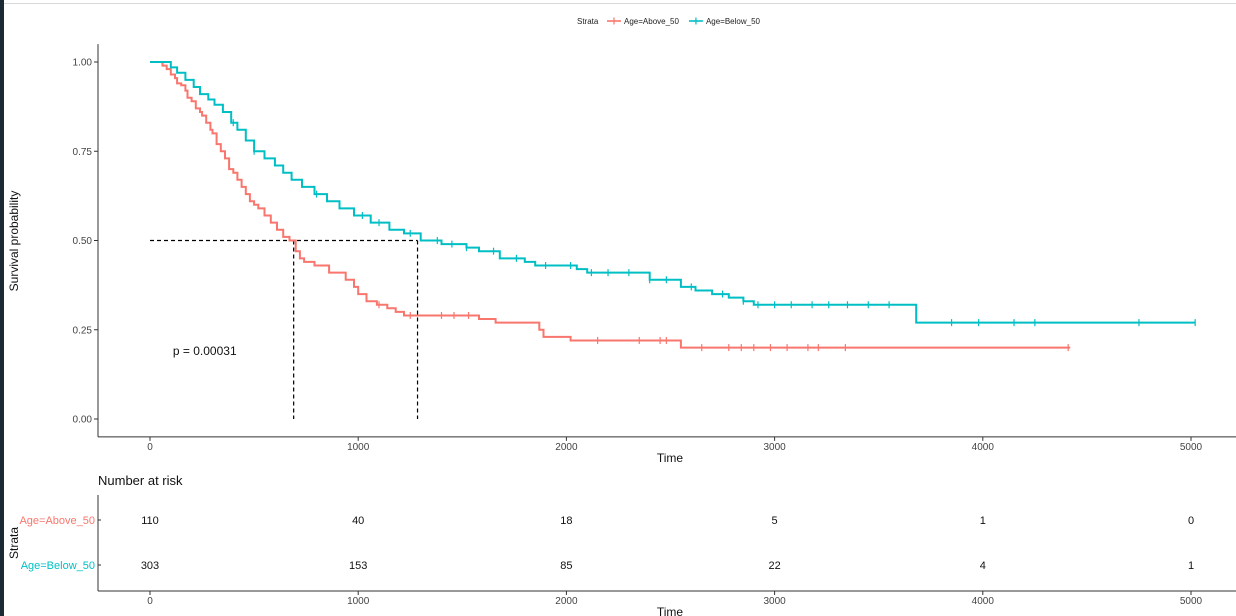 The image size is (1236, 616). I want to click on risk-count: 153, so click(358, 566).